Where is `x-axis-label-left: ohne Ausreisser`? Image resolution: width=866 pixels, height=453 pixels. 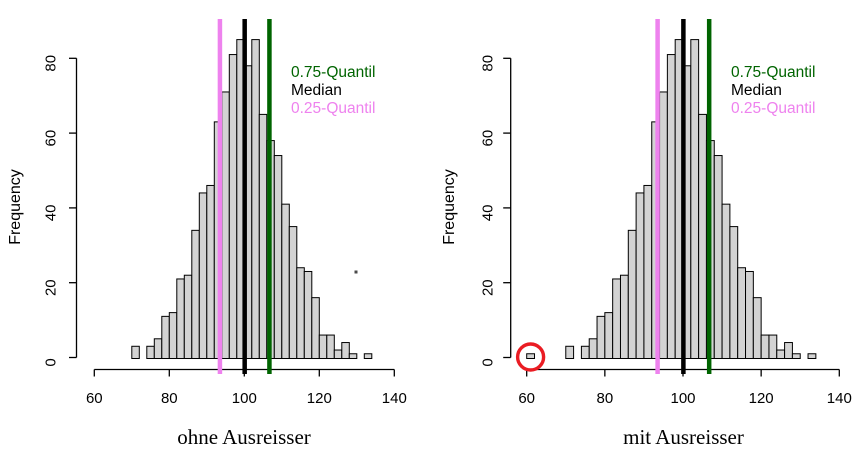
x-axis-label-left: ohne Ausreisser is located at coordinates (244, 437).